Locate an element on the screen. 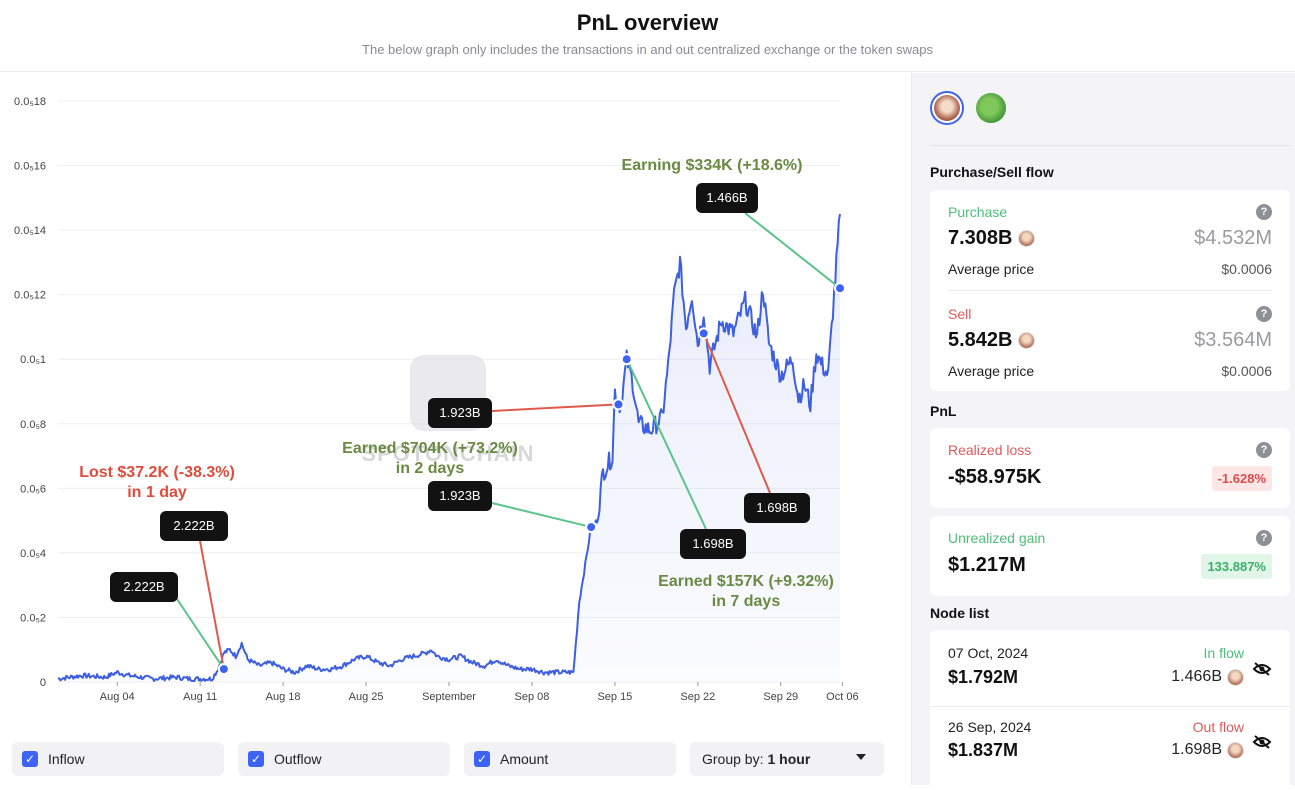 Image resolution: width=1295 pixels, height=790 pixels. annotation-earned-704k: Earned $704K (+73.2%) in 2 days is located at coordinates (430, 458).